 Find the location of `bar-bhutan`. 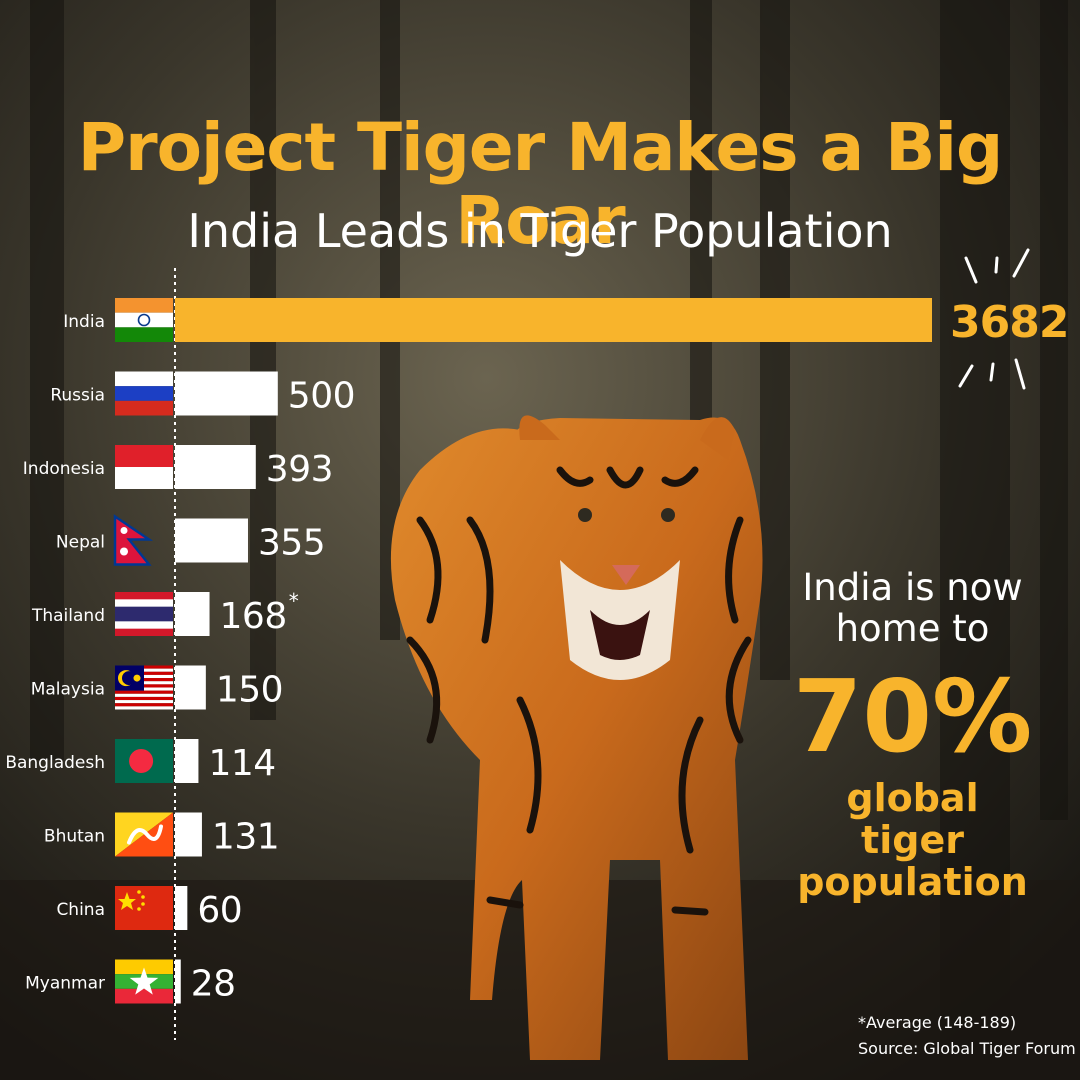

bar-bhutan is located at coordinates (188, 834).